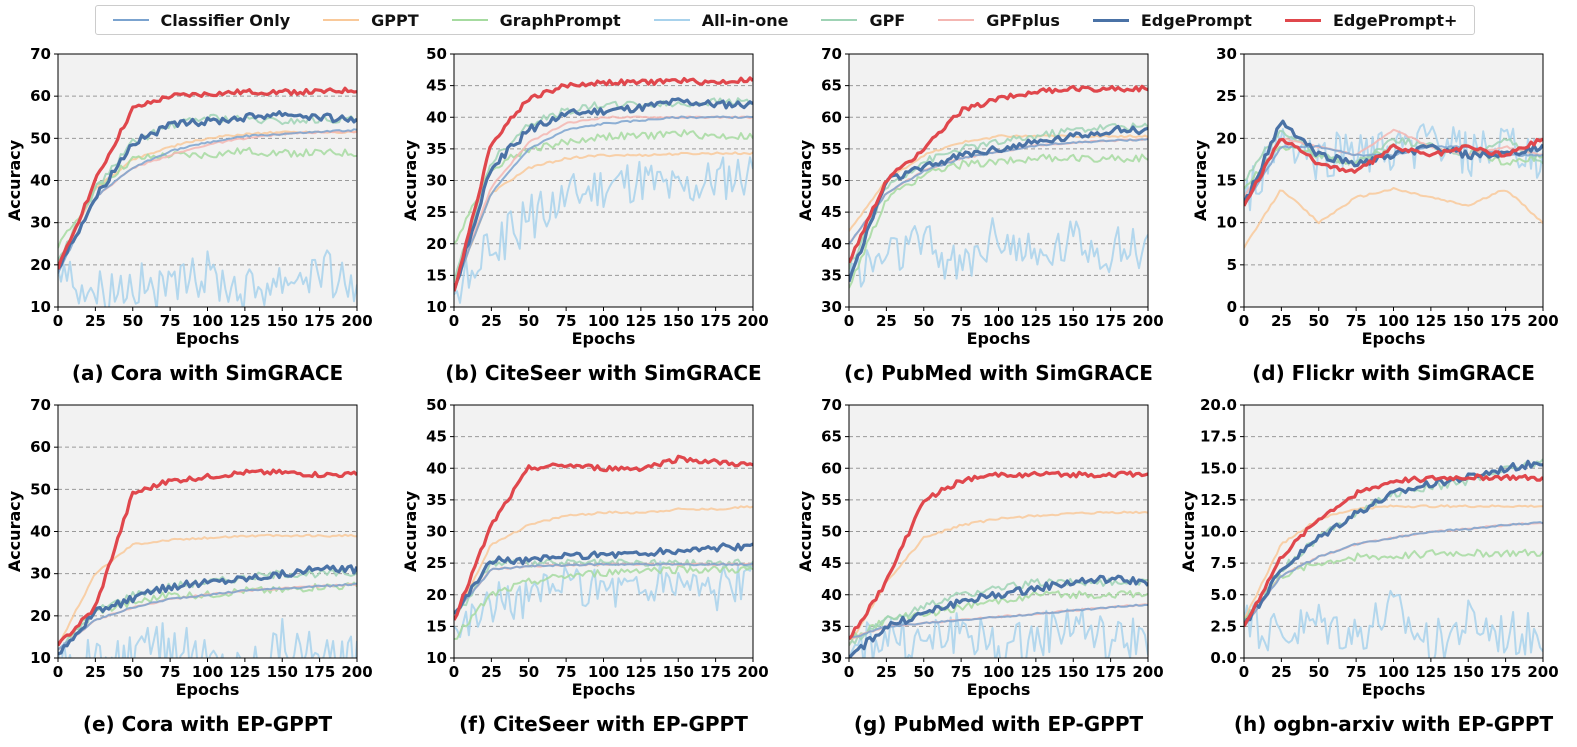 The image size is (1577, 747). Describe the element at coordinates (1393, 163) in the screenshot. I see `series-line-gpfplus` at that location.